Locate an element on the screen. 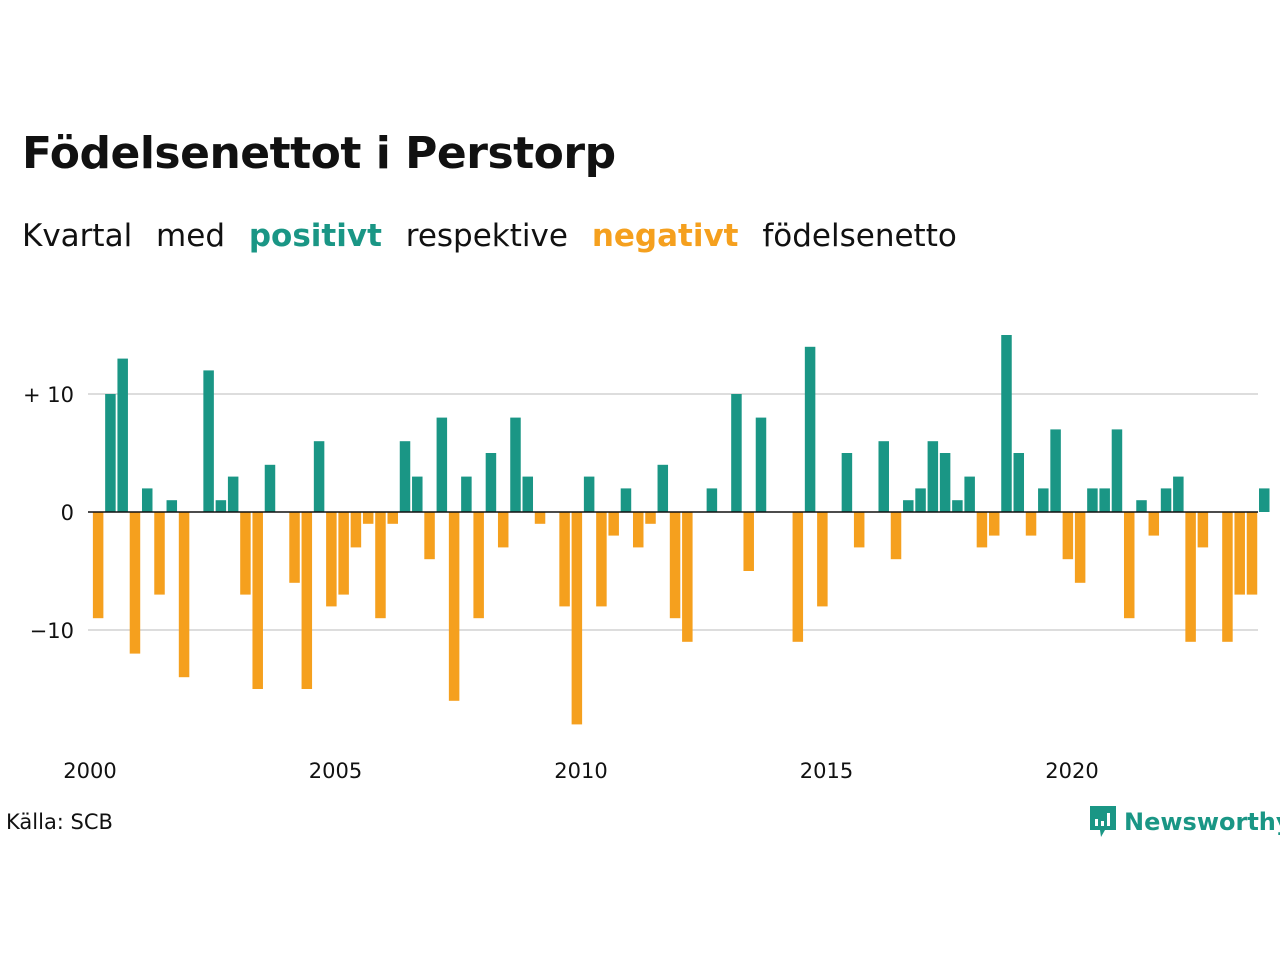 This screenshot has height=960, width=1280. x-tick-label: 2015 is located at coordinates (826, 771).